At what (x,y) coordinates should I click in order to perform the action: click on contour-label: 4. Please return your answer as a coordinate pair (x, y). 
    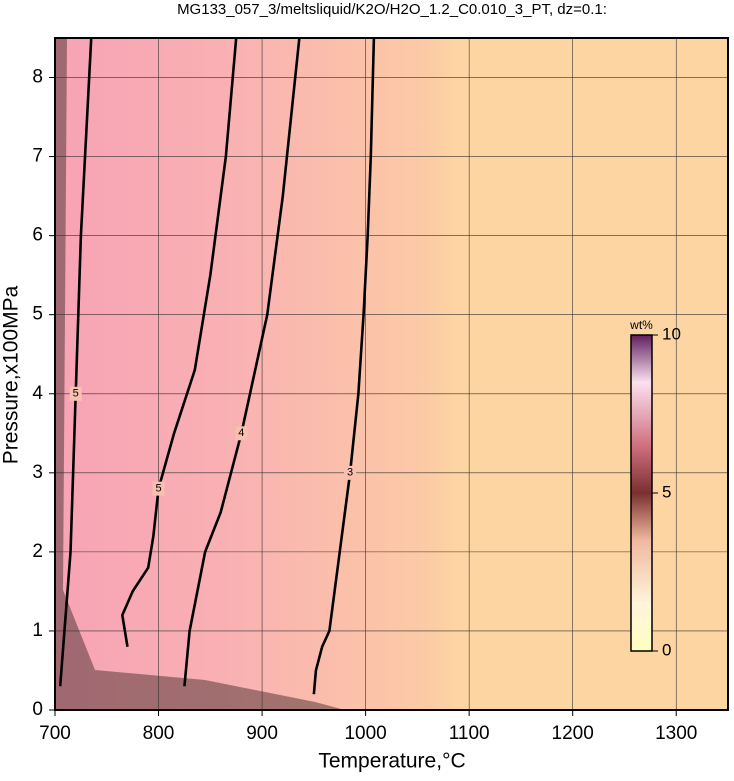
    Looking at the image, I should click on (241, 433).